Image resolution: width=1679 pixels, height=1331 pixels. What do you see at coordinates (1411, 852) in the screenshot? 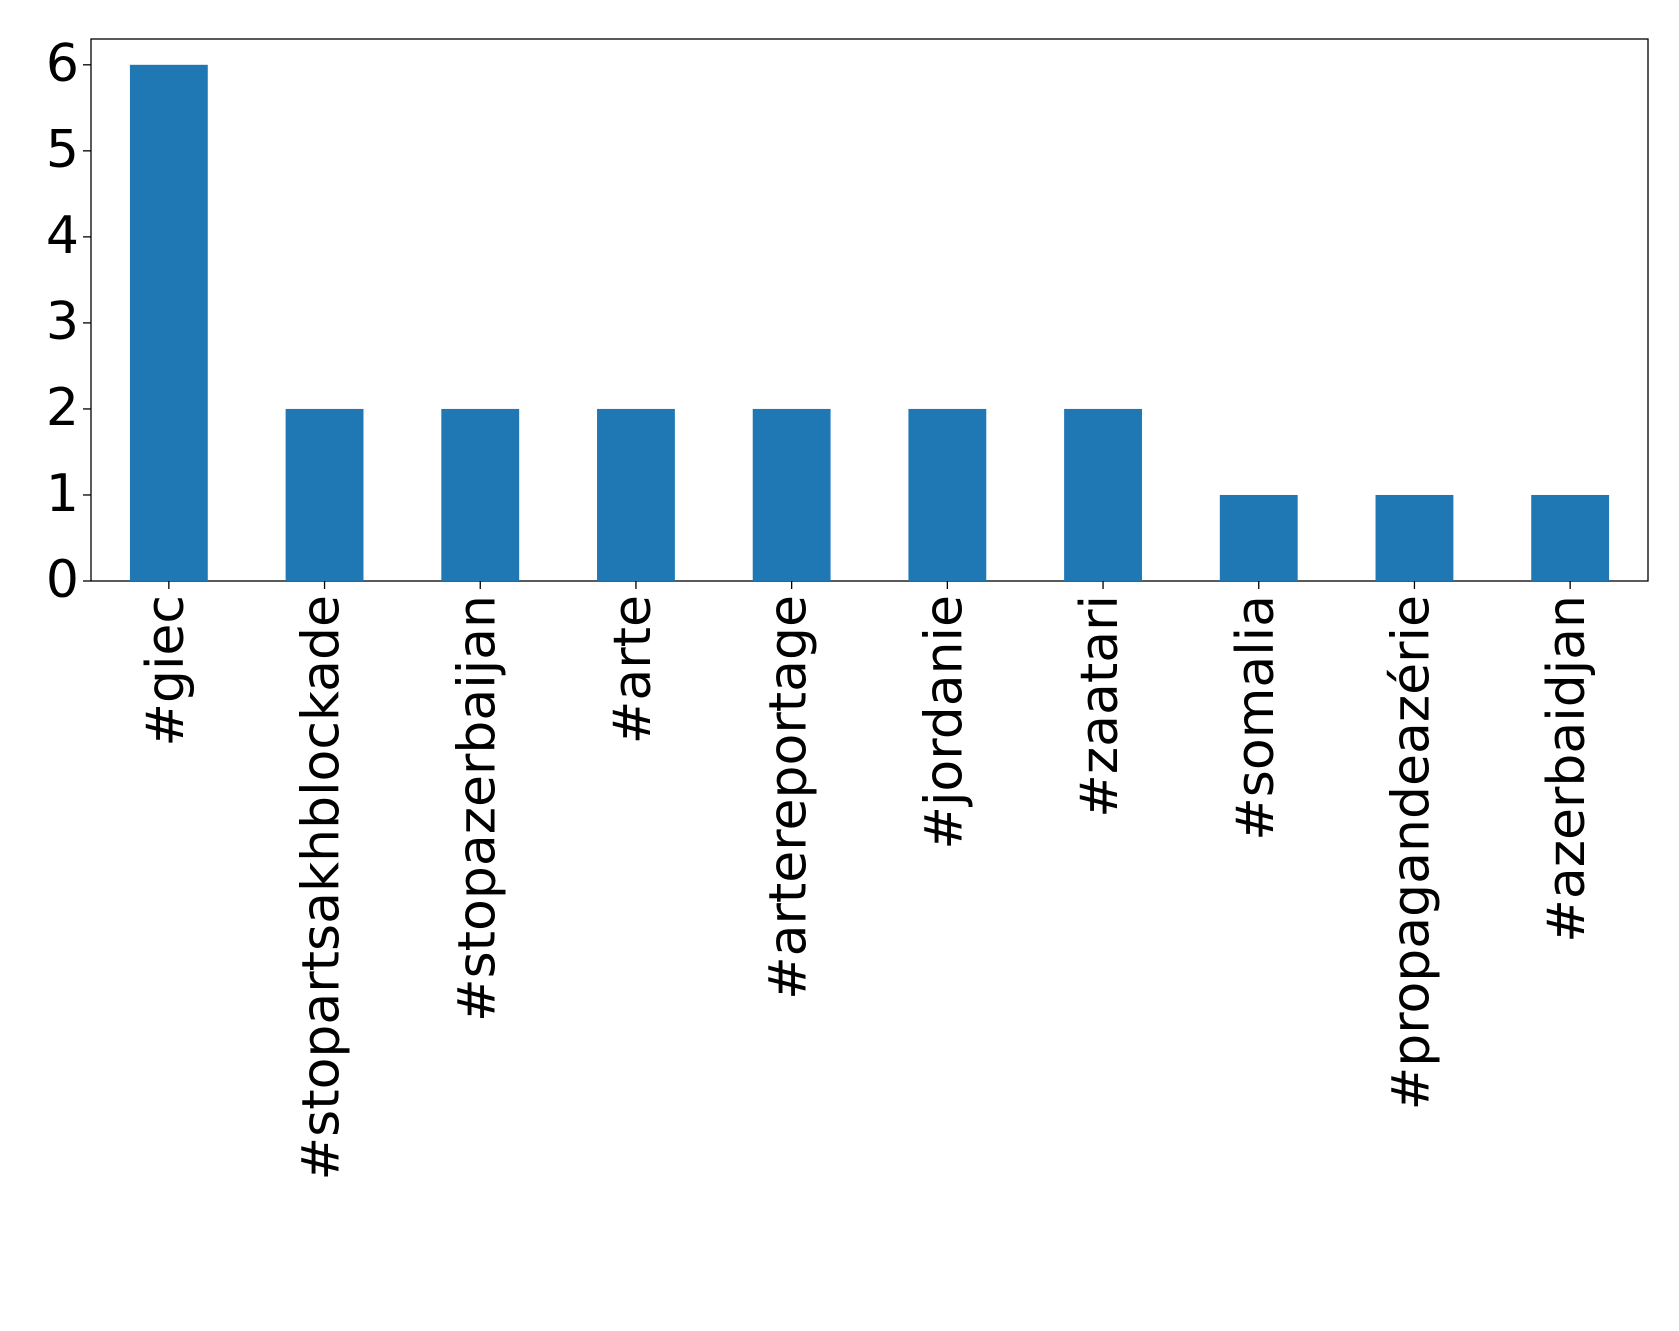
I see `x-tick-label: #propagandeazérie` at bounding box center [1411, 852].